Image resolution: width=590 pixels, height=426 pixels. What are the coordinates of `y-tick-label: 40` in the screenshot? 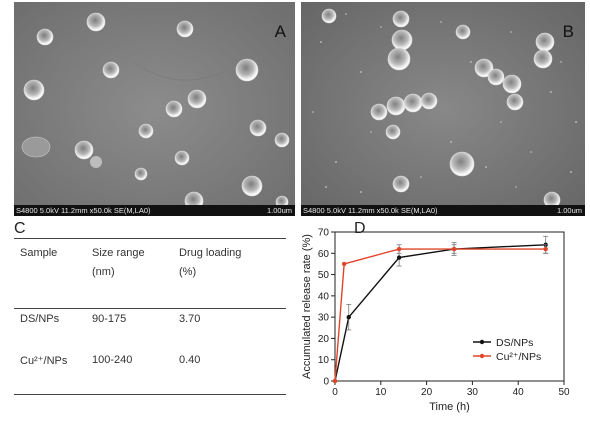 It's located at (324, 296).